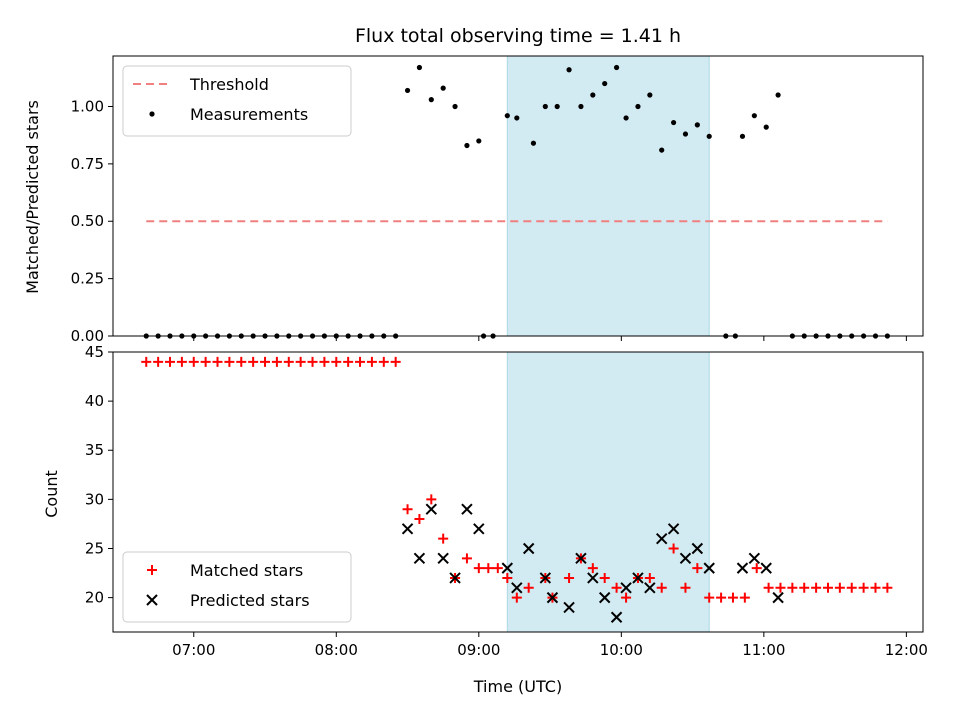  What do you see at coordinates (608, 492) in the screenshot?
I see `count-shaded-interval` at bounding box center [608, 492].